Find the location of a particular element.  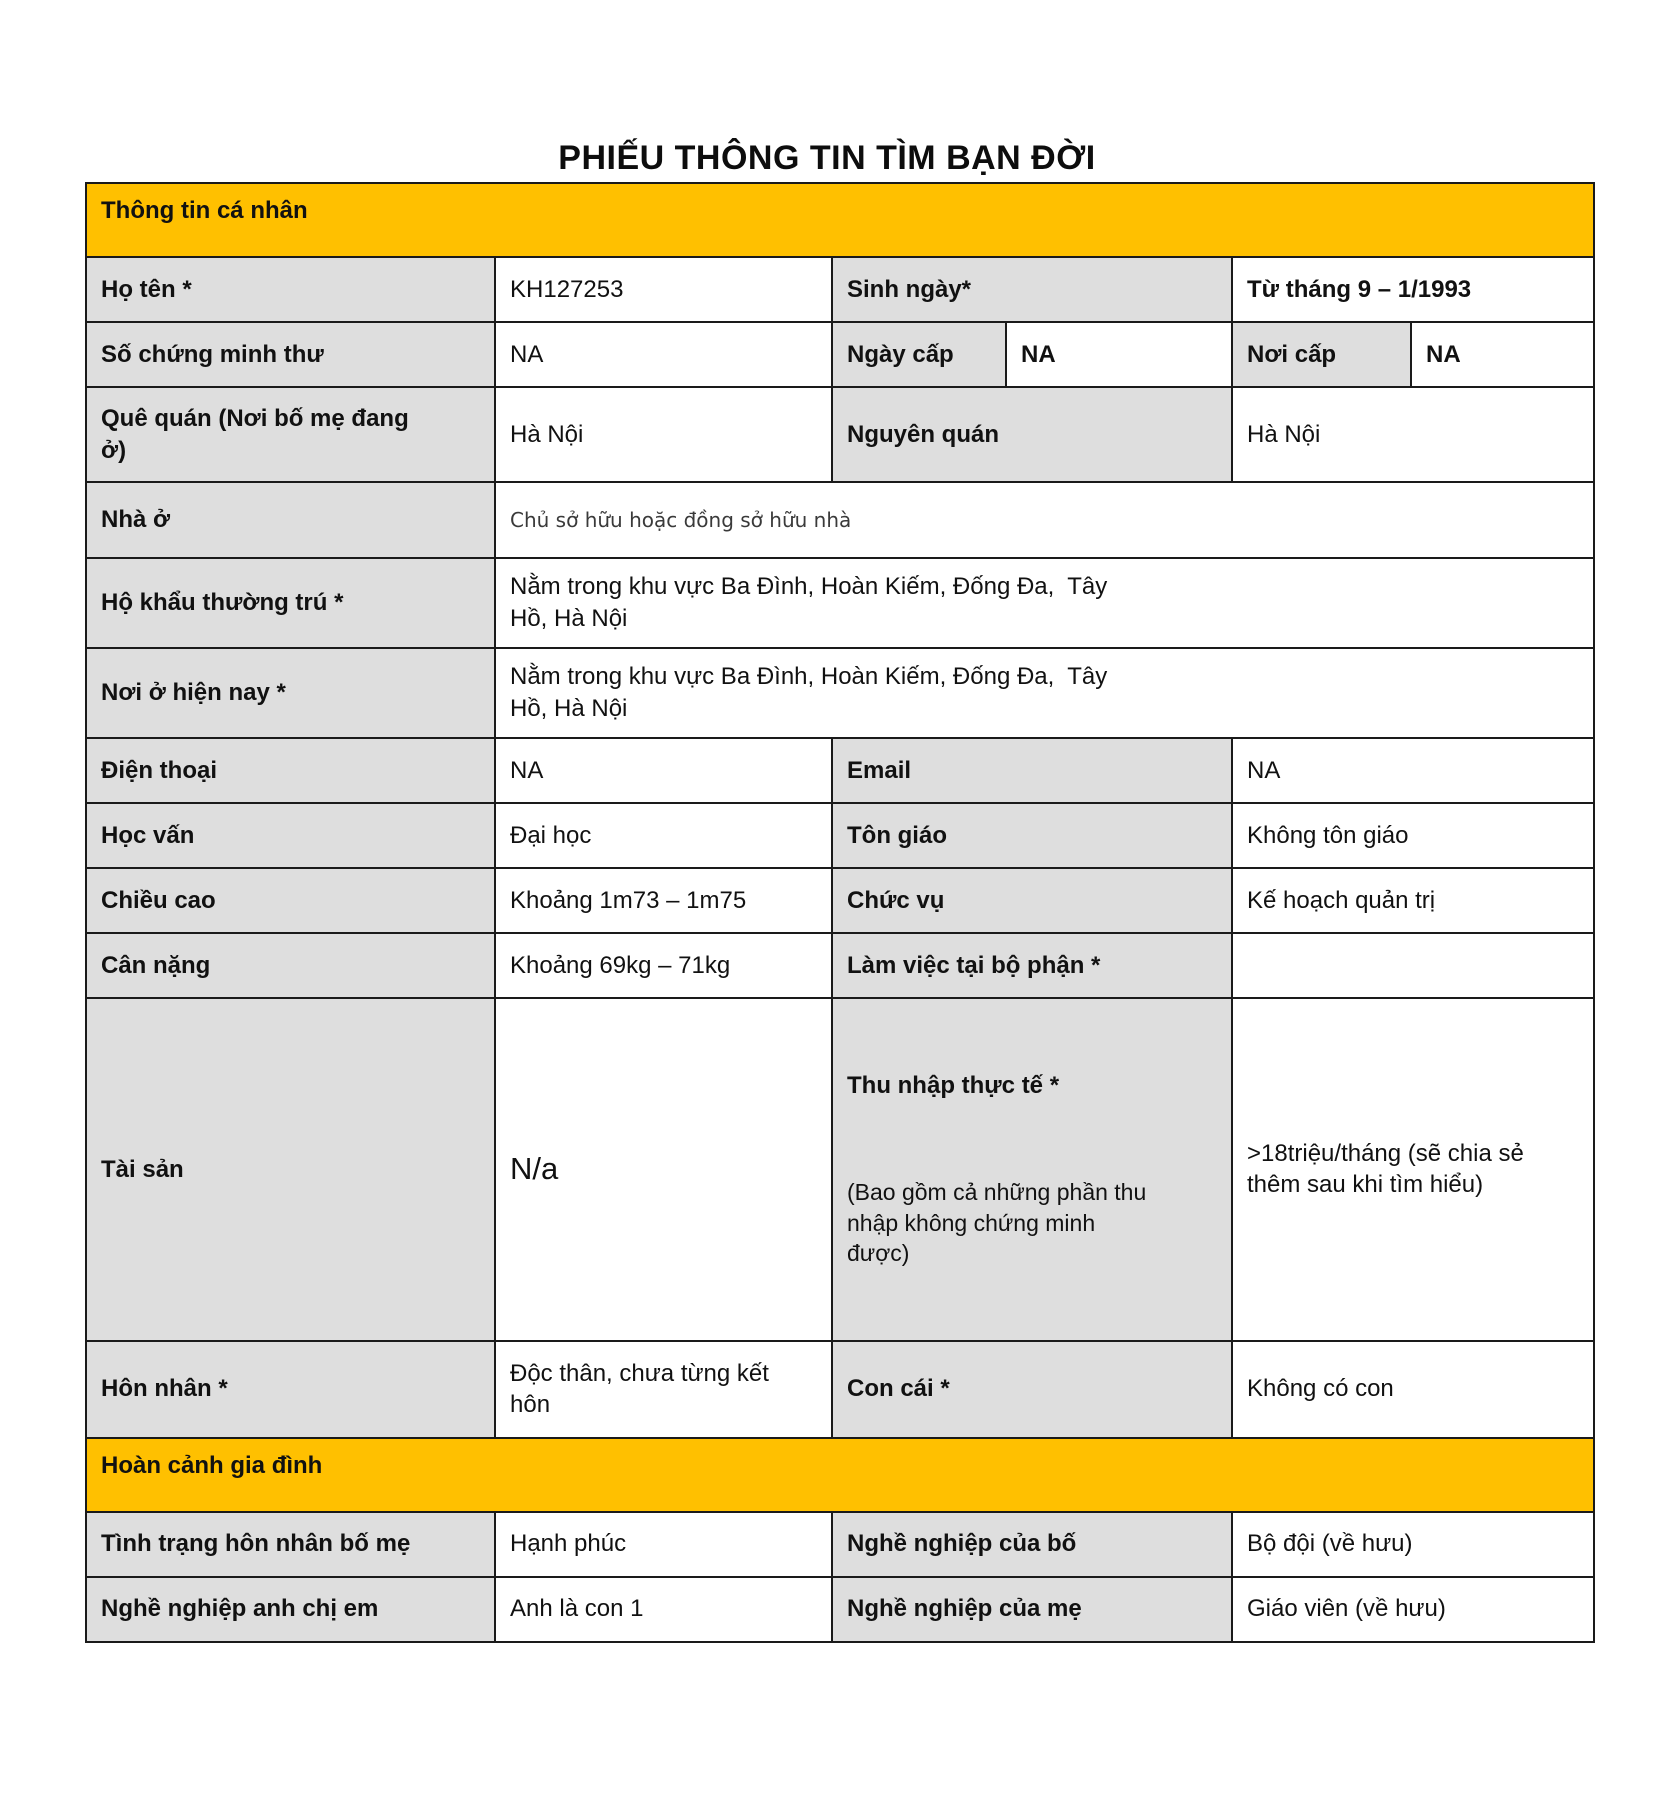

ton-giao-label: Tôn giáo is located at coordinates (1032, 835).